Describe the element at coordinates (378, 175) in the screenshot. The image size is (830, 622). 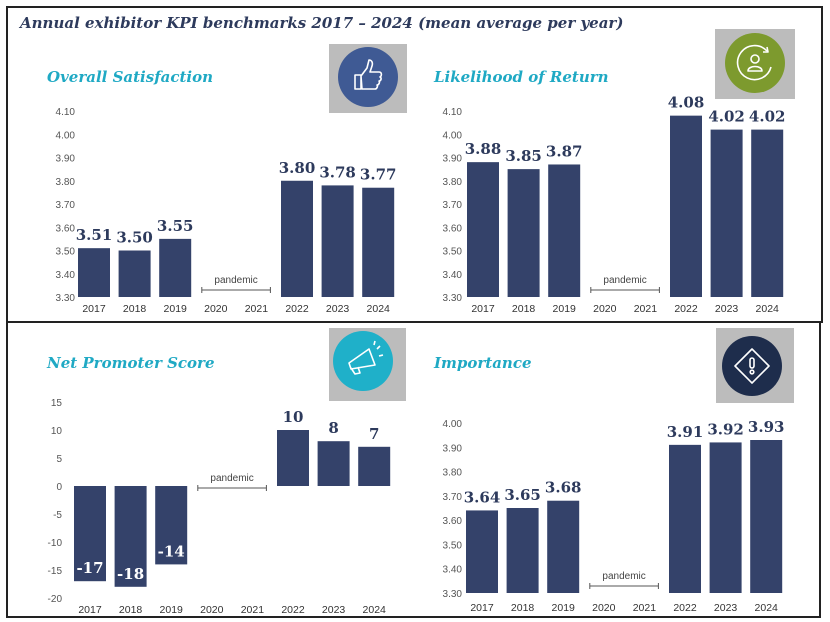
I see `data-label: 3.77` at that location.